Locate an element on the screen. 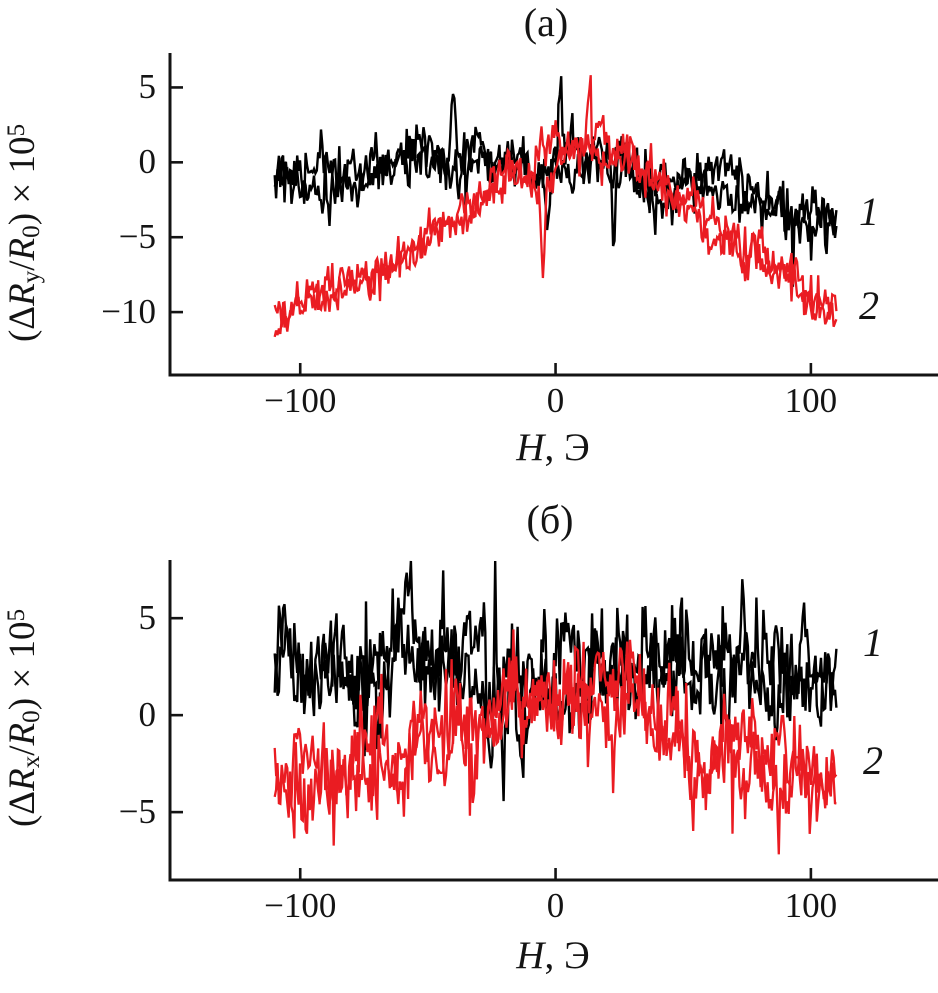 The height and width of the screenshot is (993, 938). panel-b-x-axis-label: H, Э is located at coordinates (552, 955).